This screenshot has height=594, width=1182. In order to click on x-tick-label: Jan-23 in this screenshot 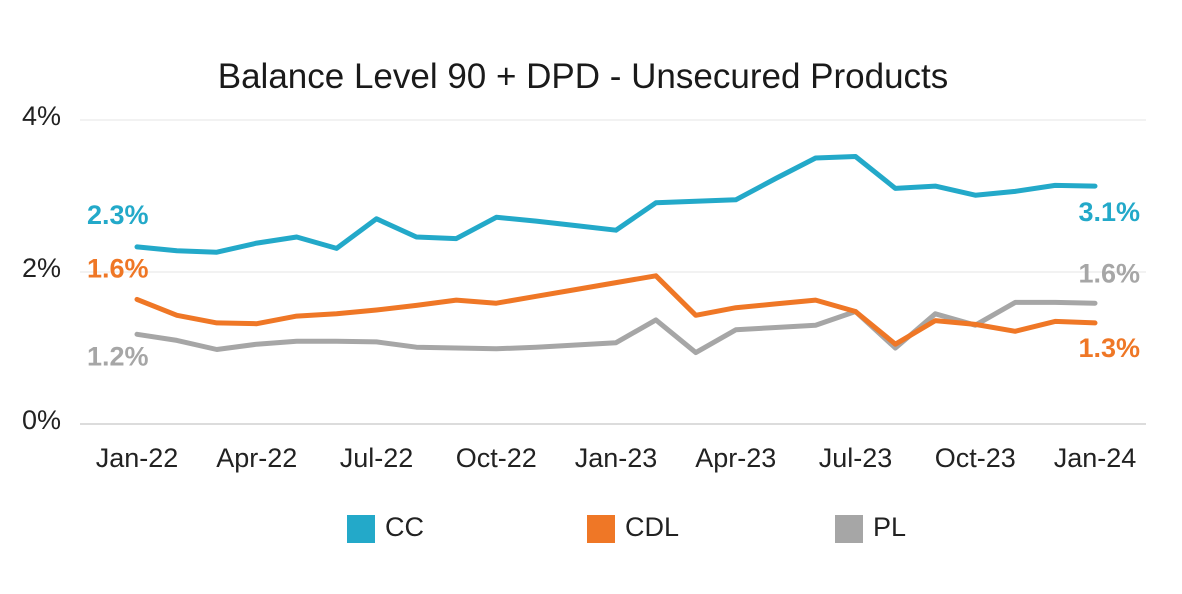, I will do `click(616, 458)`.